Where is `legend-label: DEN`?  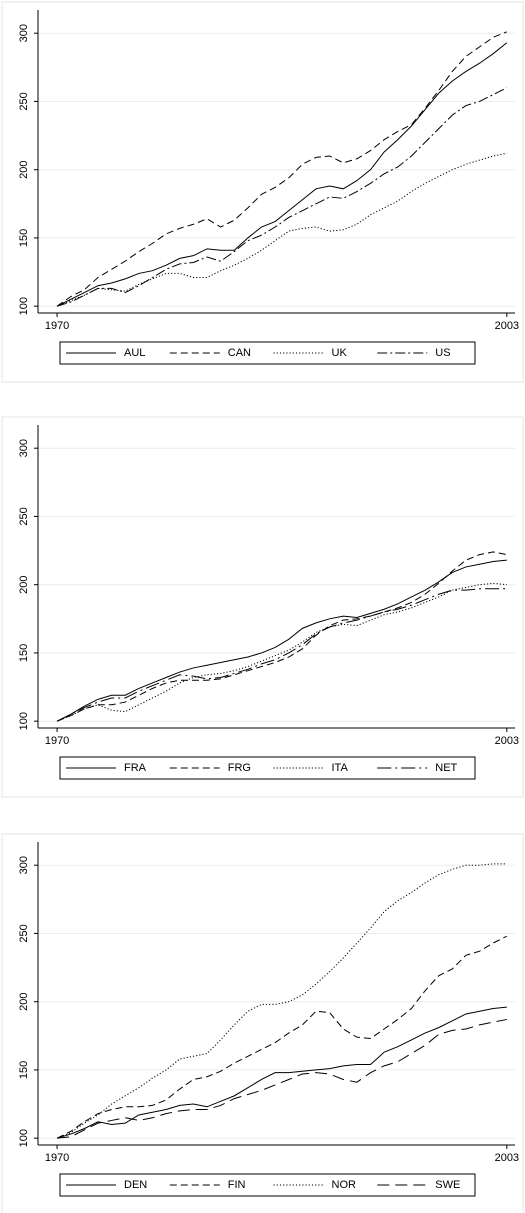
legend-label: DEN is located at coordinates (135, 1185).